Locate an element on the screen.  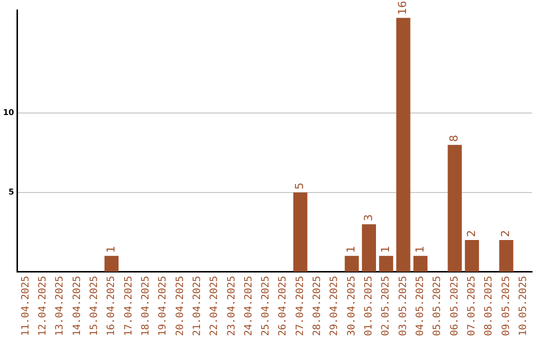
data-label: 3 is located at coordinates (368, 218).